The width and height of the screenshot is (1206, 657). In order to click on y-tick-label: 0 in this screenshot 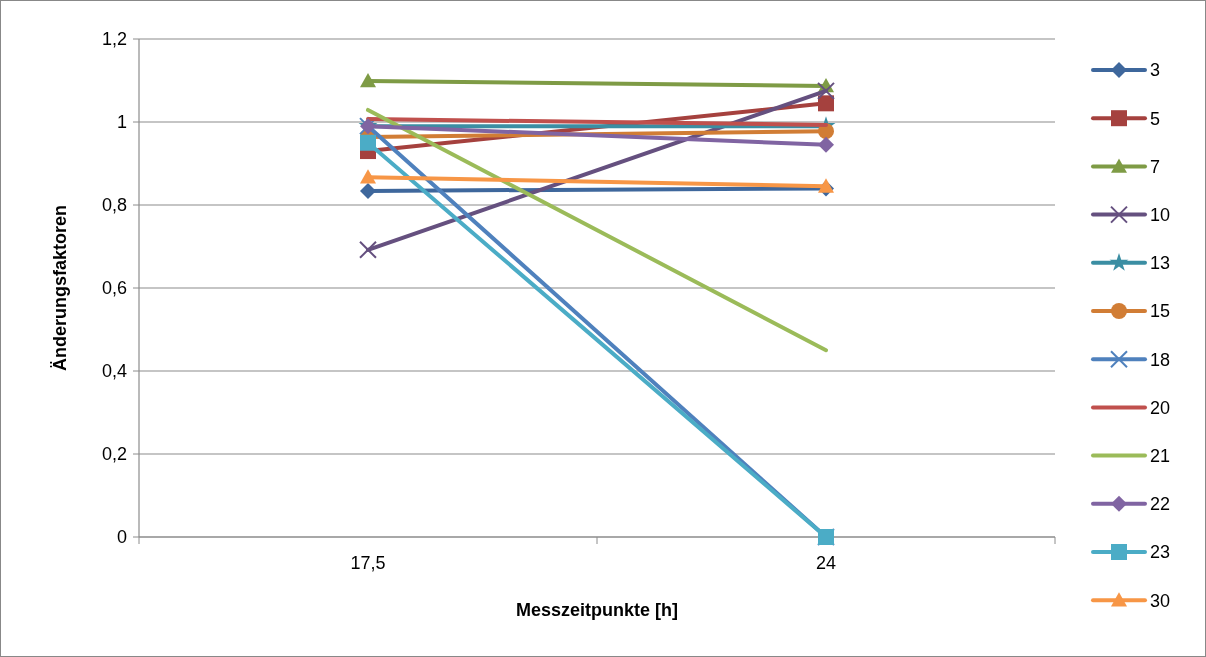, I will do `click(121, 537)`.